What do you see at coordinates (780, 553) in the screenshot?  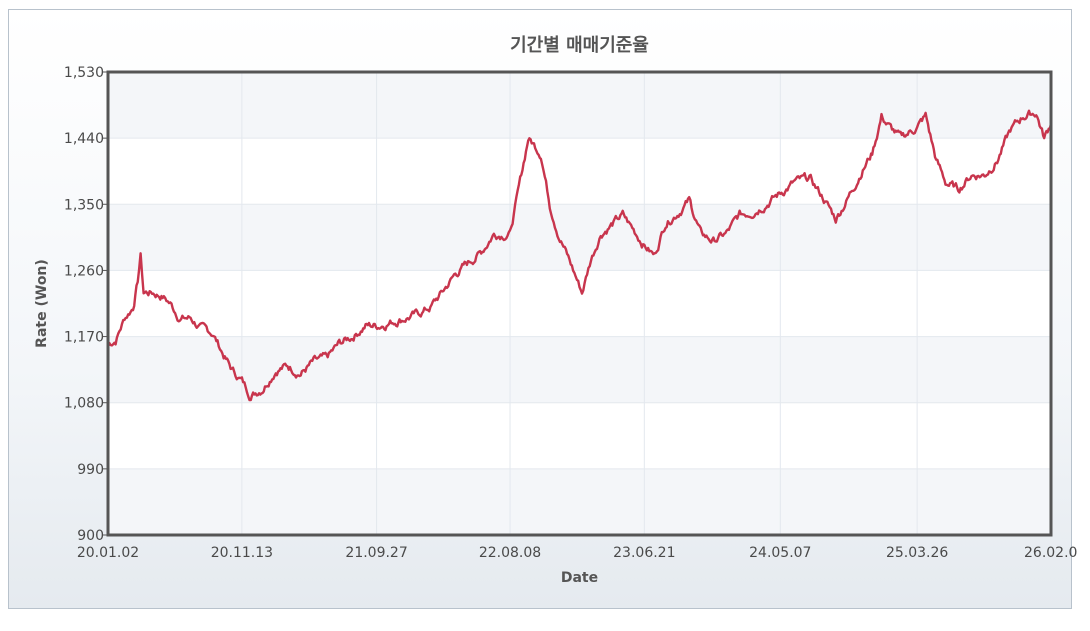 I see `x-tick-label: 24.05.07` at bounding box center [780, 553].